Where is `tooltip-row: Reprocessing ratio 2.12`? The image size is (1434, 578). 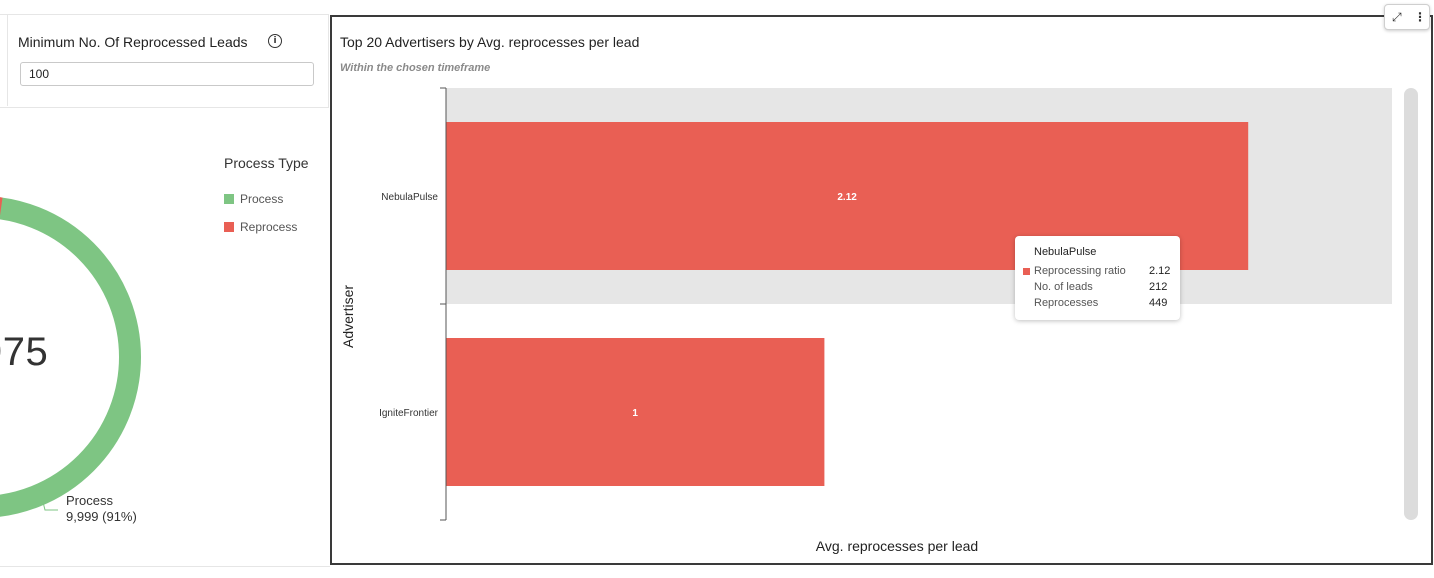
tooltip-row: Reprocessing ratio 2.12 is located at coordinates (1098, 271).